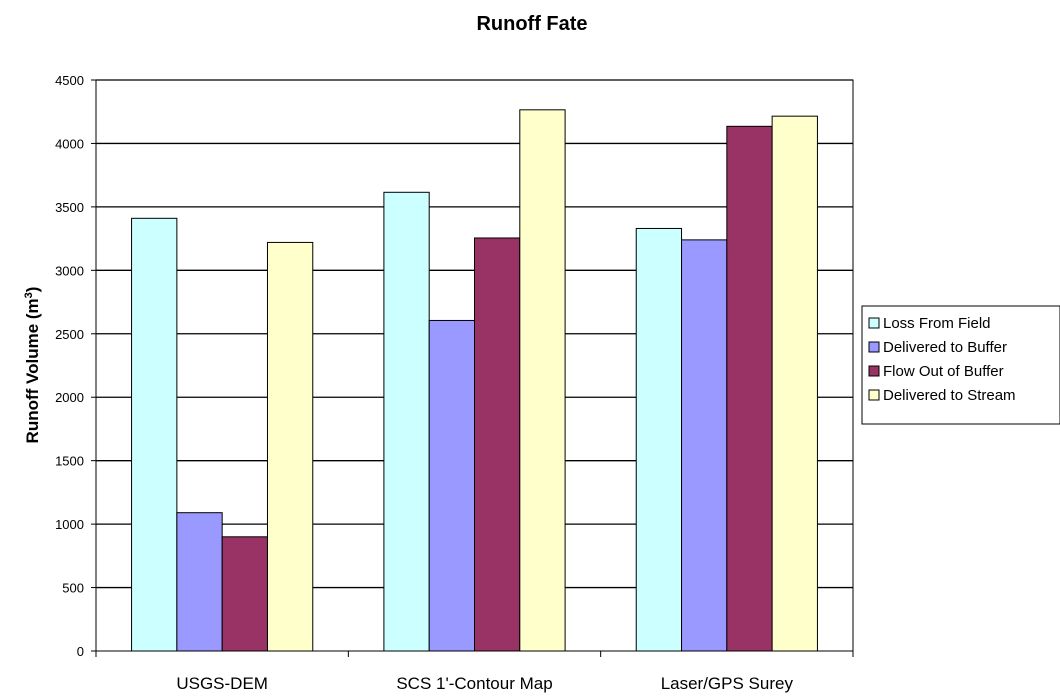  Describe the element at coordinates (474, 683) in the screenshot. I see `category-label: SCS 1'-Contour Map` at that location.